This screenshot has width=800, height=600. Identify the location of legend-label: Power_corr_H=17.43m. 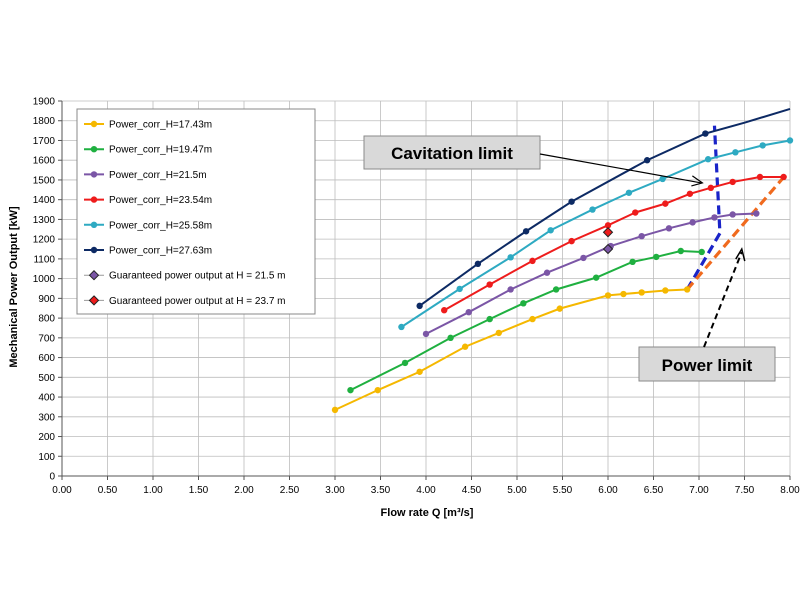
(160, 125).